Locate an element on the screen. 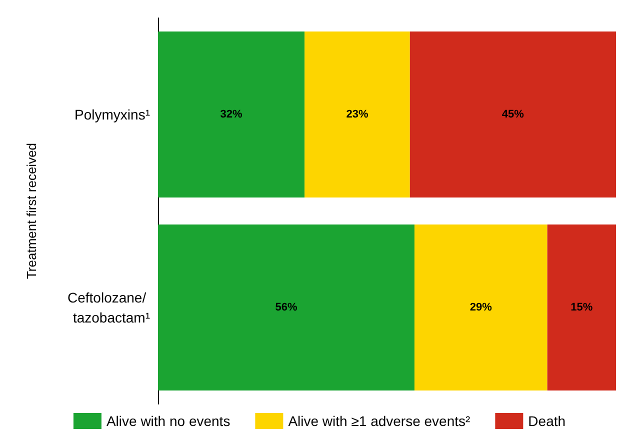  data-label: 29% is located at coordinates (481, 308).